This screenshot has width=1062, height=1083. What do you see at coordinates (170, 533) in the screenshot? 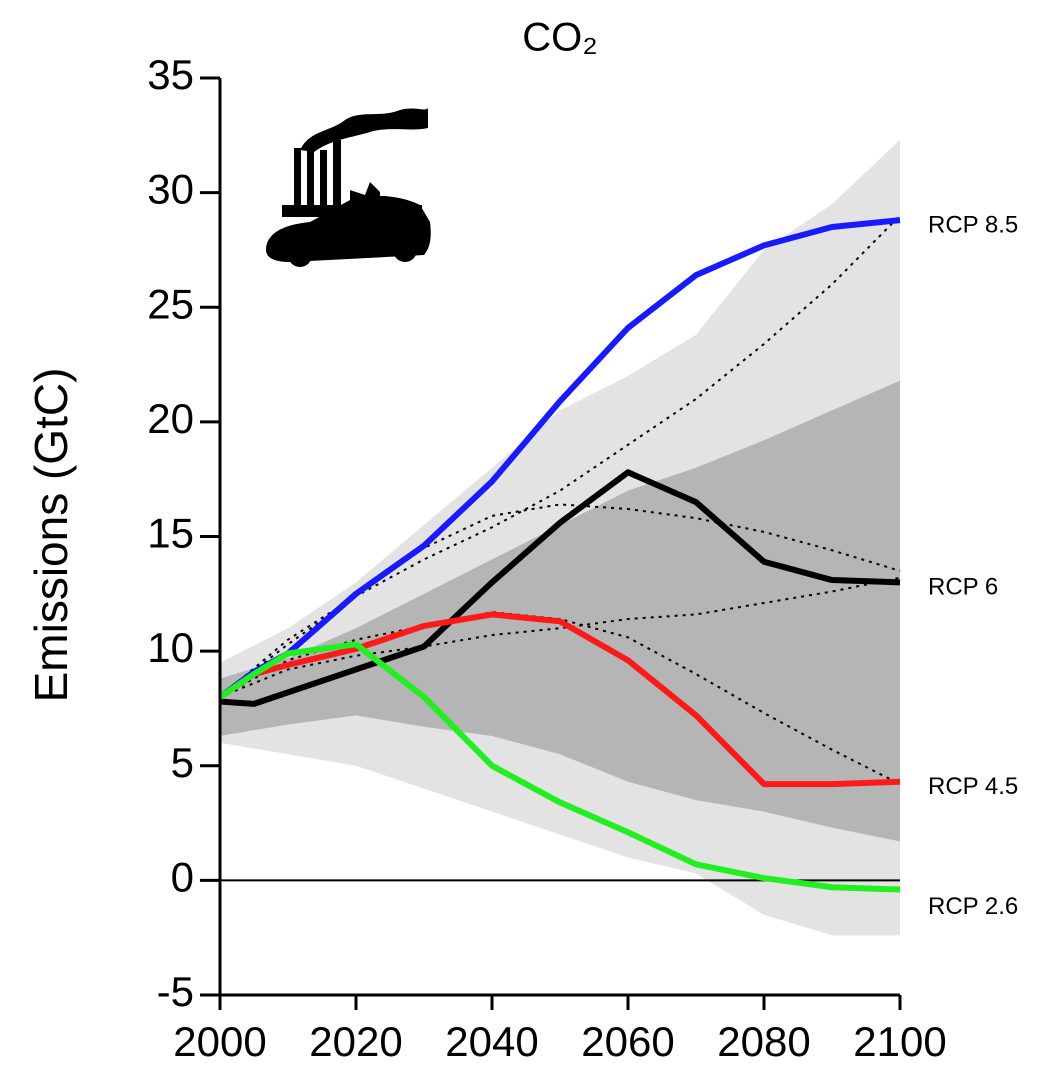
I see `y-tick-label: 15` at bounding box center [170, 533].